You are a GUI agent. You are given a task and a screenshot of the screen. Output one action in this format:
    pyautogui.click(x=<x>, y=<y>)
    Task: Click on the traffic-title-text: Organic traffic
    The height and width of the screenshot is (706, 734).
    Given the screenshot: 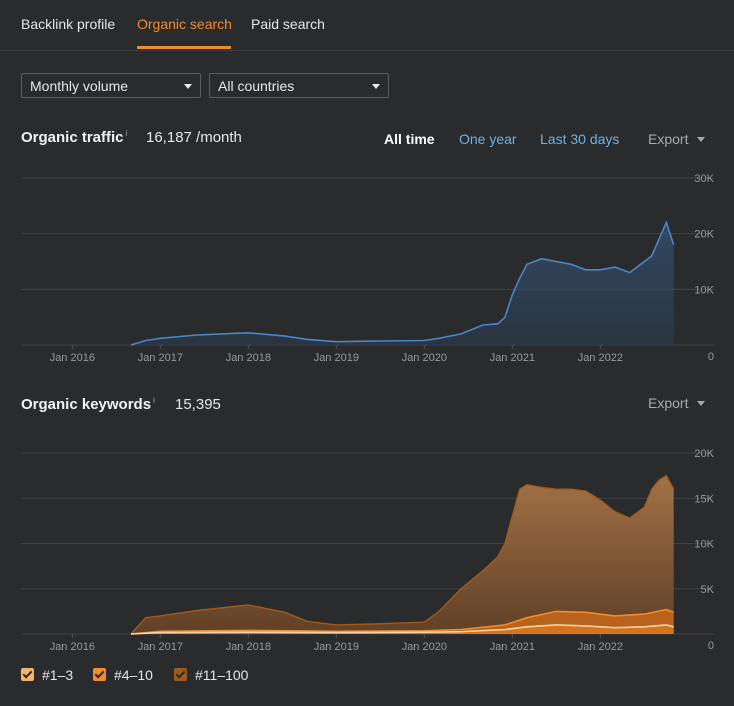 What is the action you would take?
    pyautogui.click(x=72, y=137)
    